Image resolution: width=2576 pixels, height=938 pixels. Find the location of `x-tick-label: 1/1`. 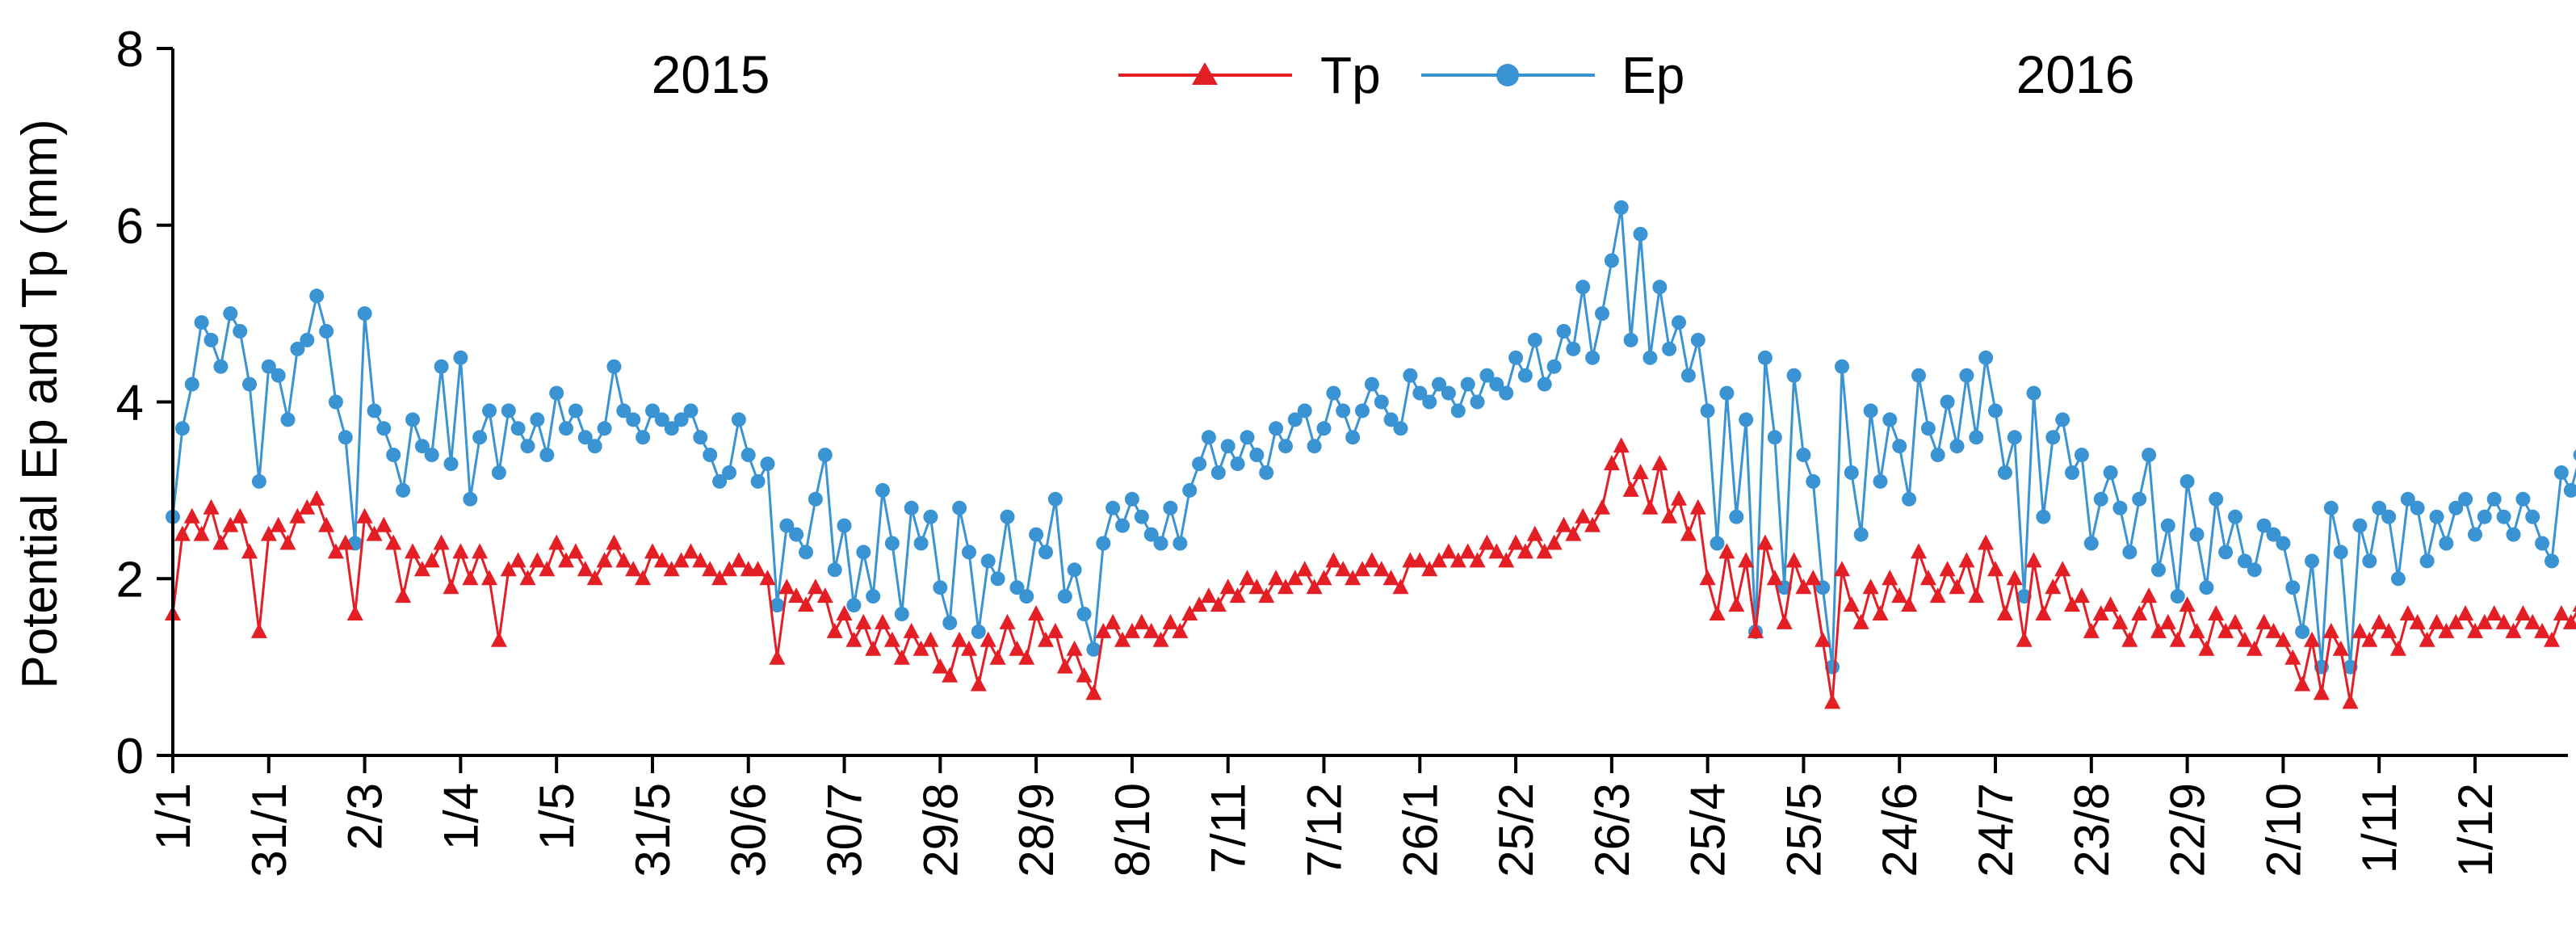

x-tick-label: 1/1 is located at coordinates (173, 816).